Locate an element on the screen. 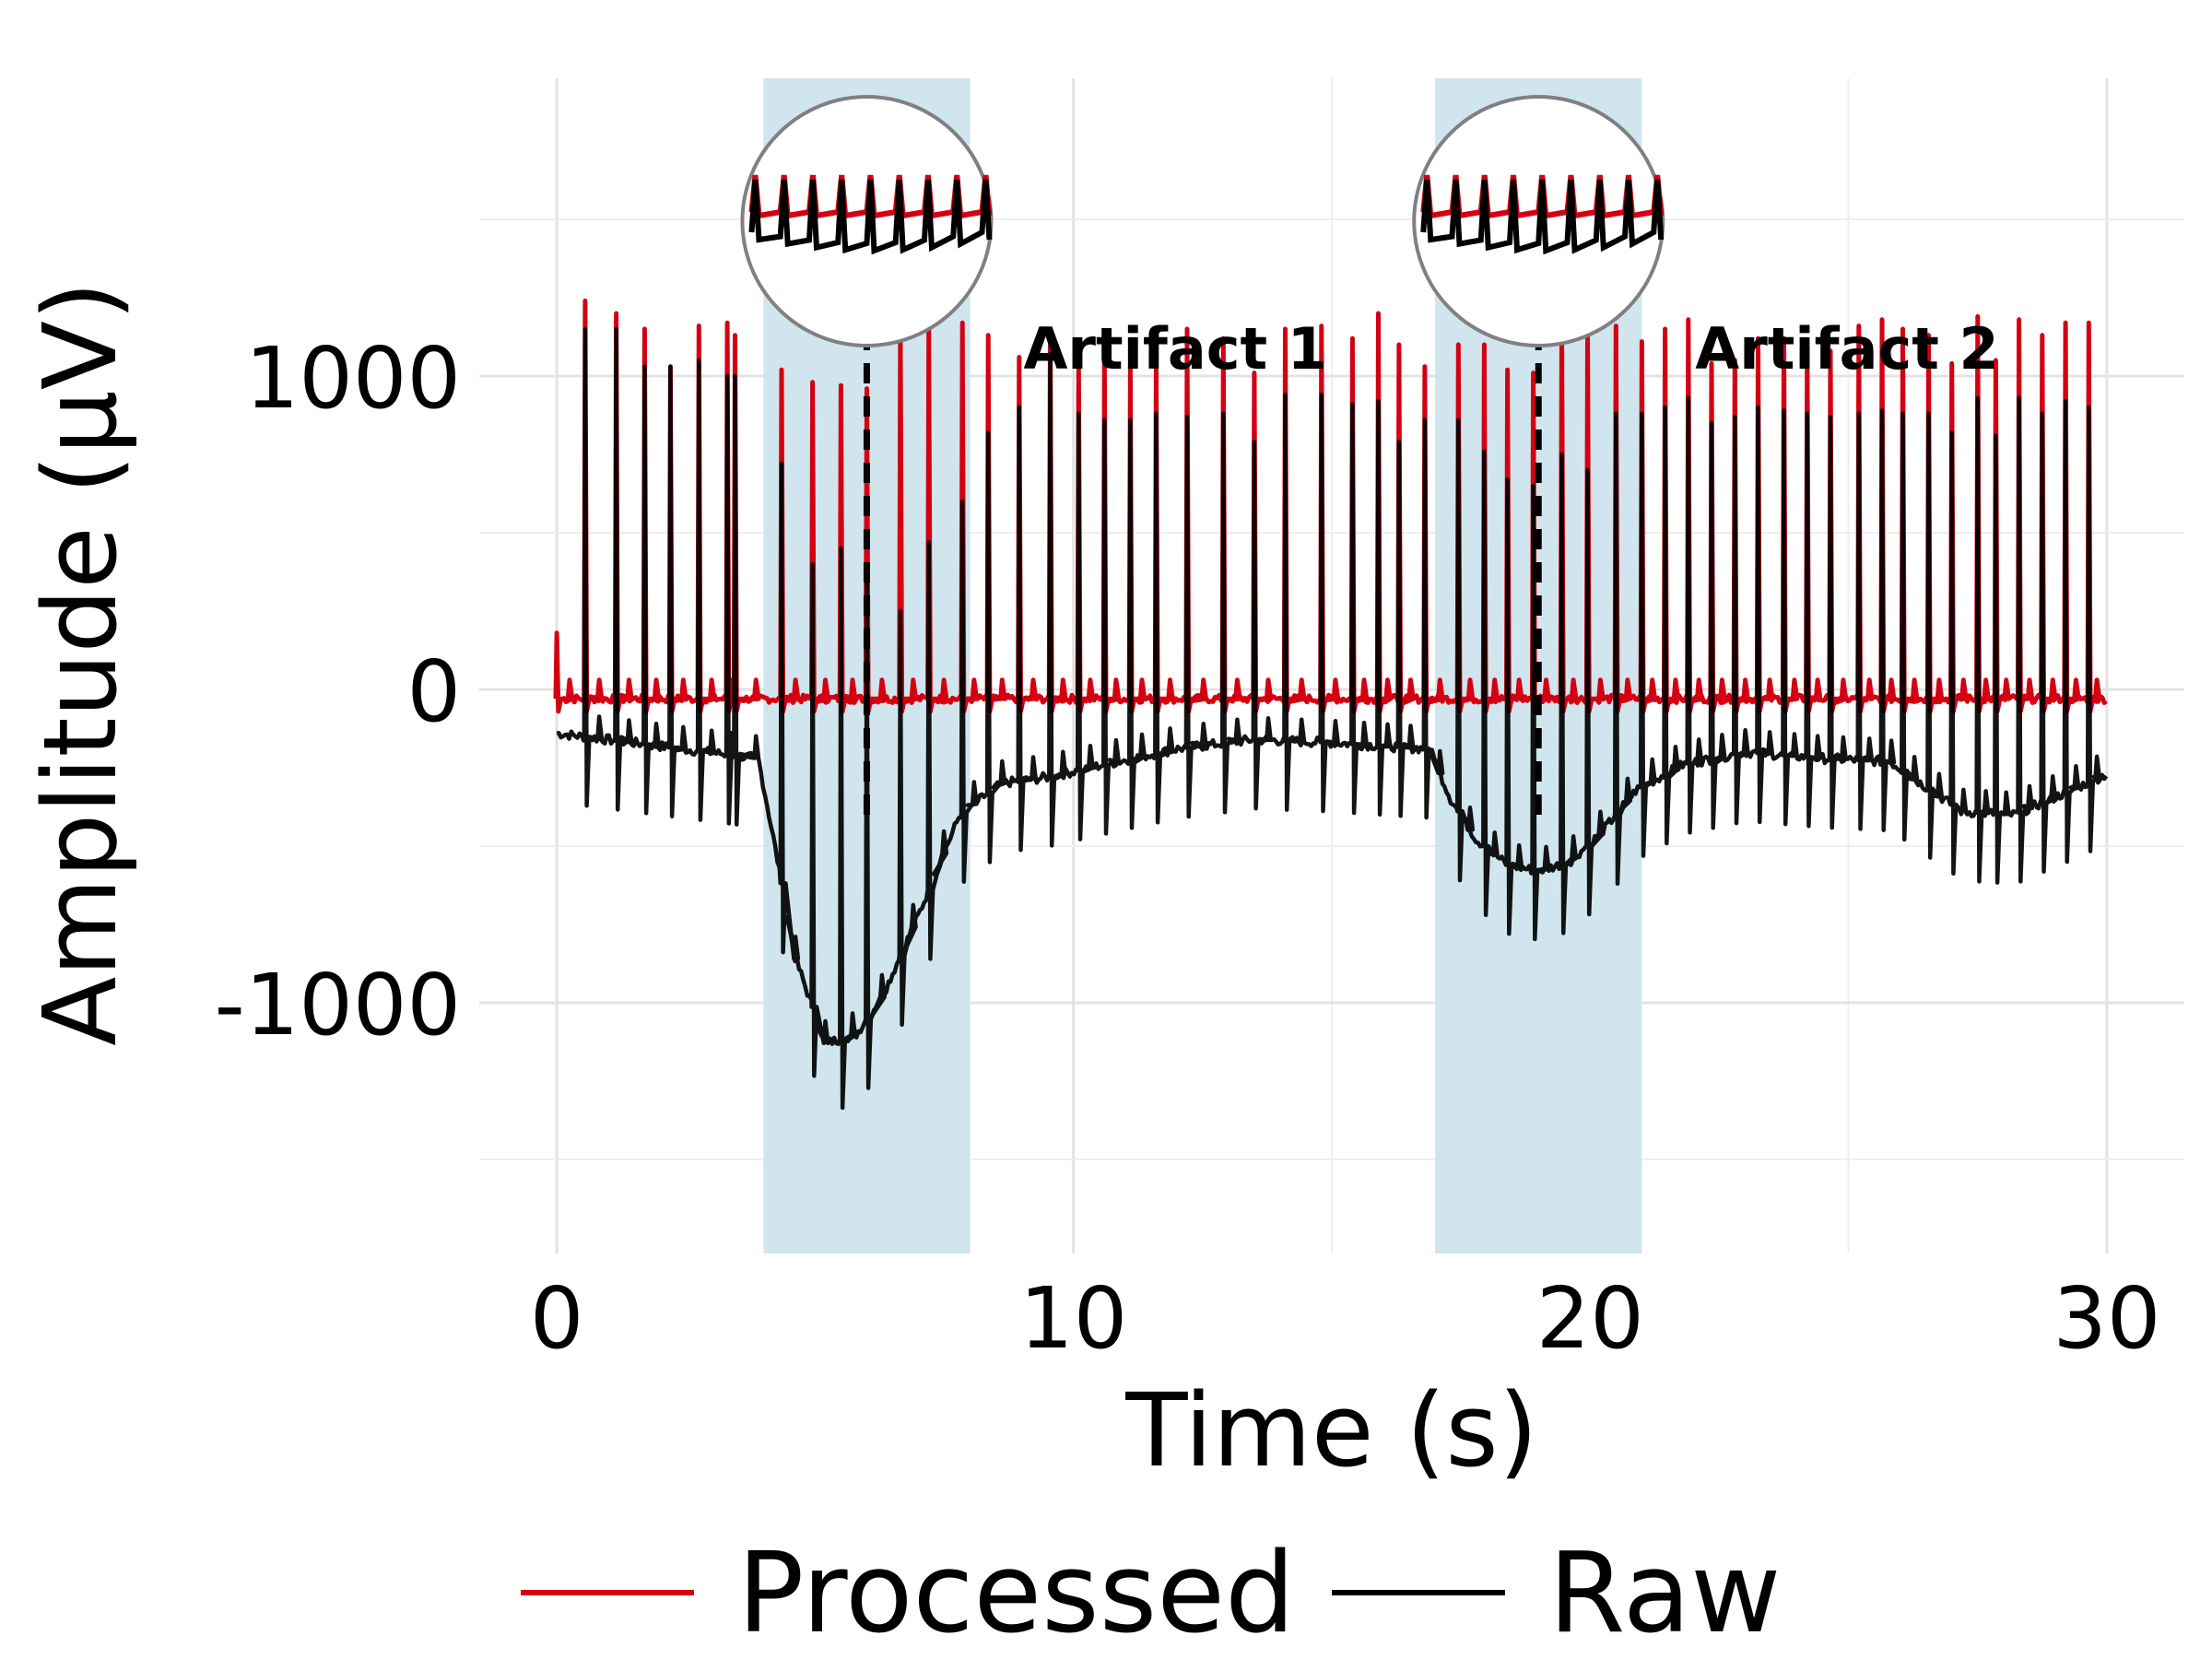  x-tick-labels: 0 10 20 30 is located at coordinates (1345, 1318).